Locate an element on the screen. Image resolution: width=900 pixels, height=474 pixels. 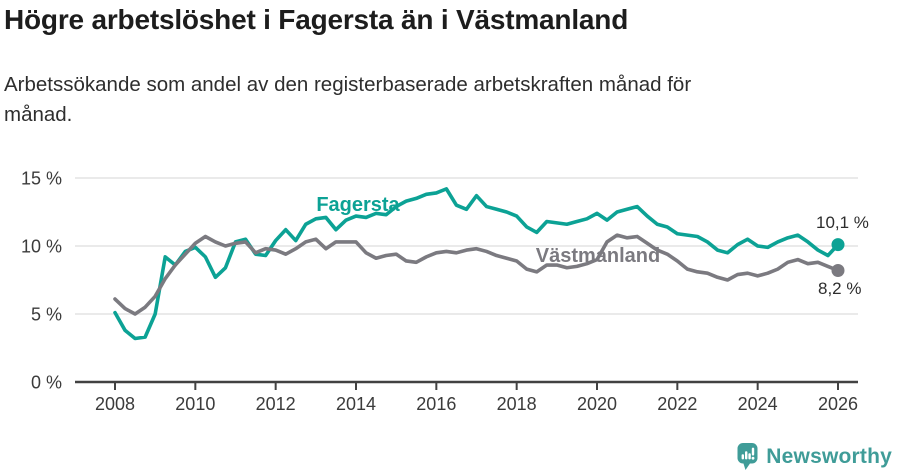
x-tick-label: 2014 is located at coordinates (356, 404).